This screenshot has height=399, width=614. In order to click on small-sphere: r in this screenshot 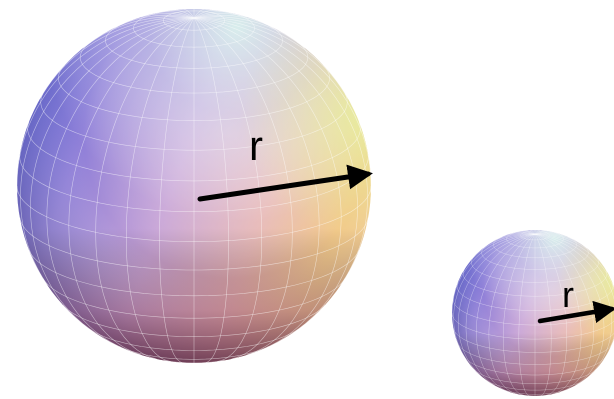, I will do `click(532, 313)`.